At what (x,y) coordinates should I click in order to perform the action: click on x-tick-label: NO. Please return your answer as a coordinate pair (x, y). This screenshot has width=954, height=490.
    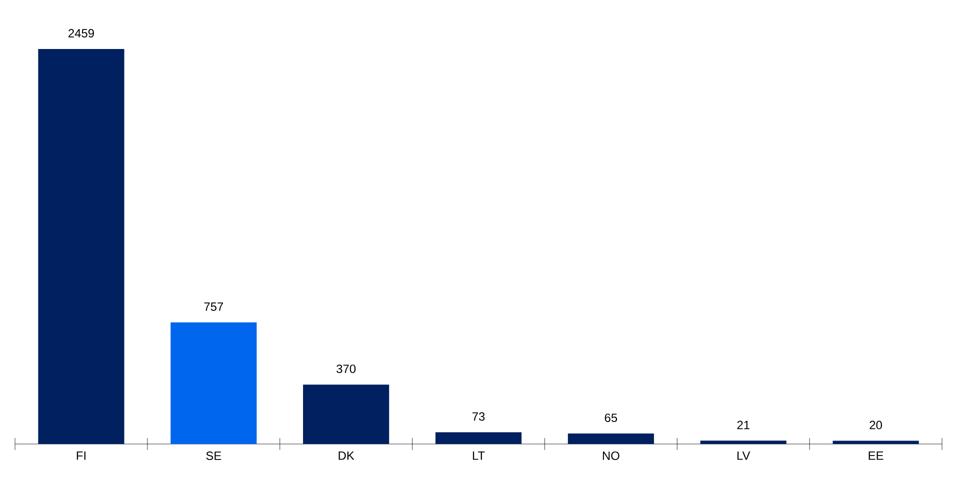
    Looking at the image, I should click on (611, 456).